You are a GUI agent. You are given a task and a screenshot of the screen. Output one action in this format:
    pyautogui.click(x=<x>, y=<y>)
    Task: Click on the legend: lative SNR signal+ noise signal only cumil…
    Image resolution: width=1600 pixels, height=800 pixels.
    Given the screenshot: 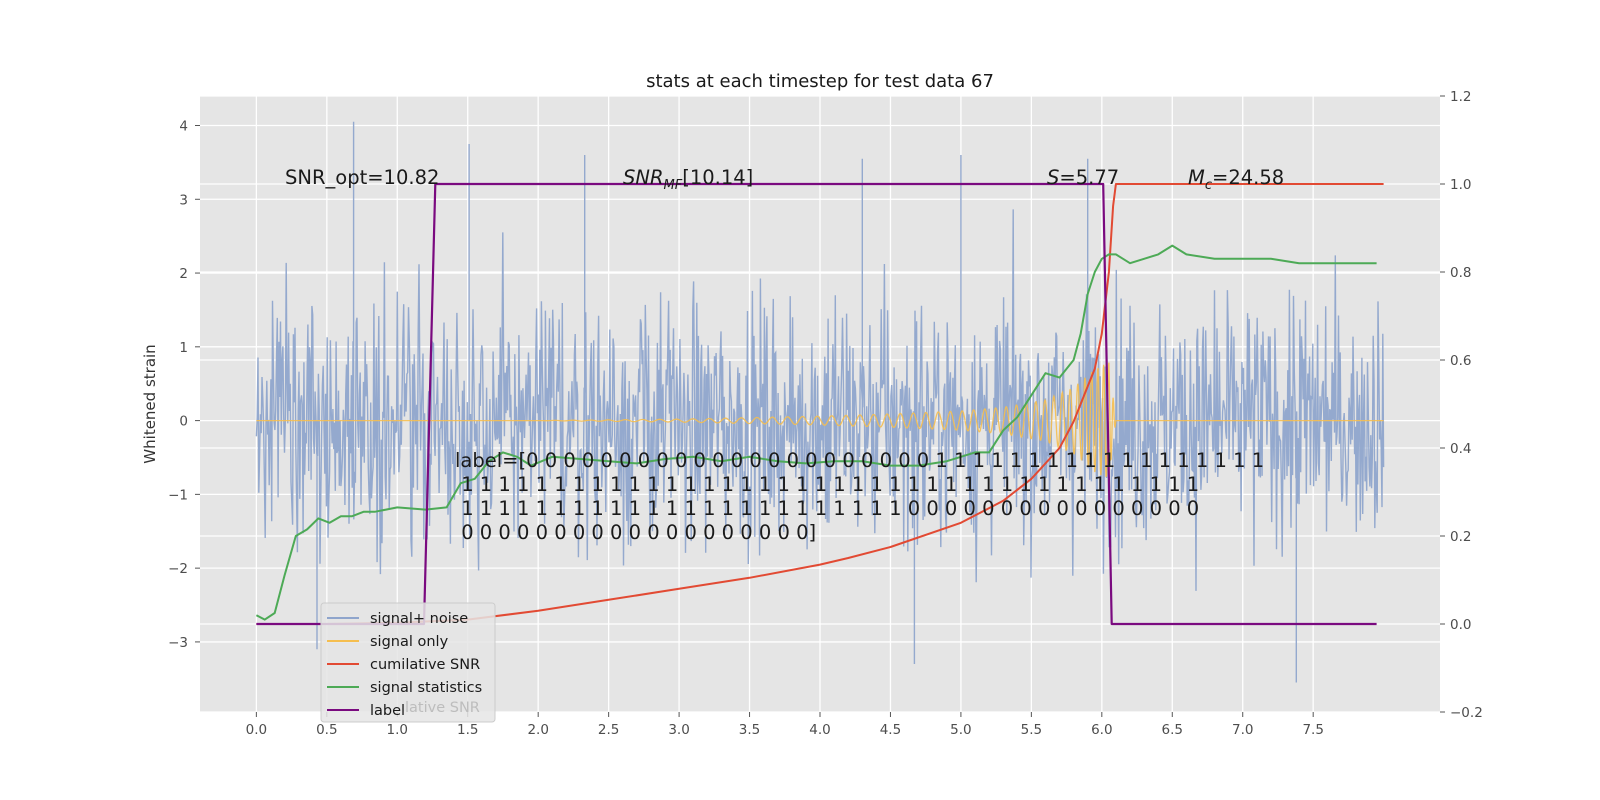 What is the action you would take?
    pyautogui.click(x=408, y=662)
    